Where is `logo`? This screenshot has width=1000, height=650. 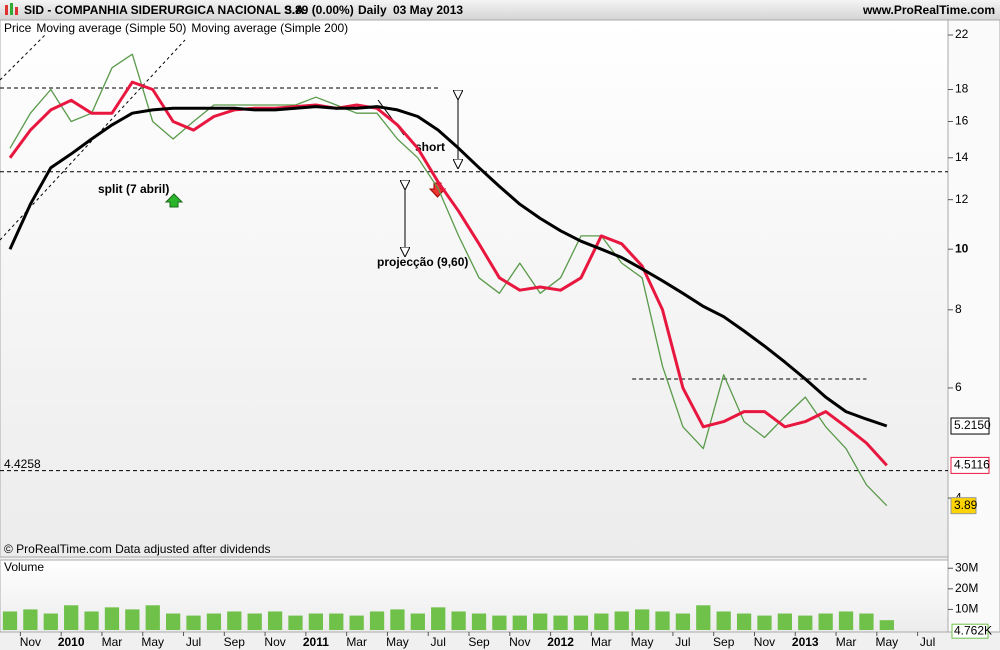
logo is located at coordinates (11, 9).